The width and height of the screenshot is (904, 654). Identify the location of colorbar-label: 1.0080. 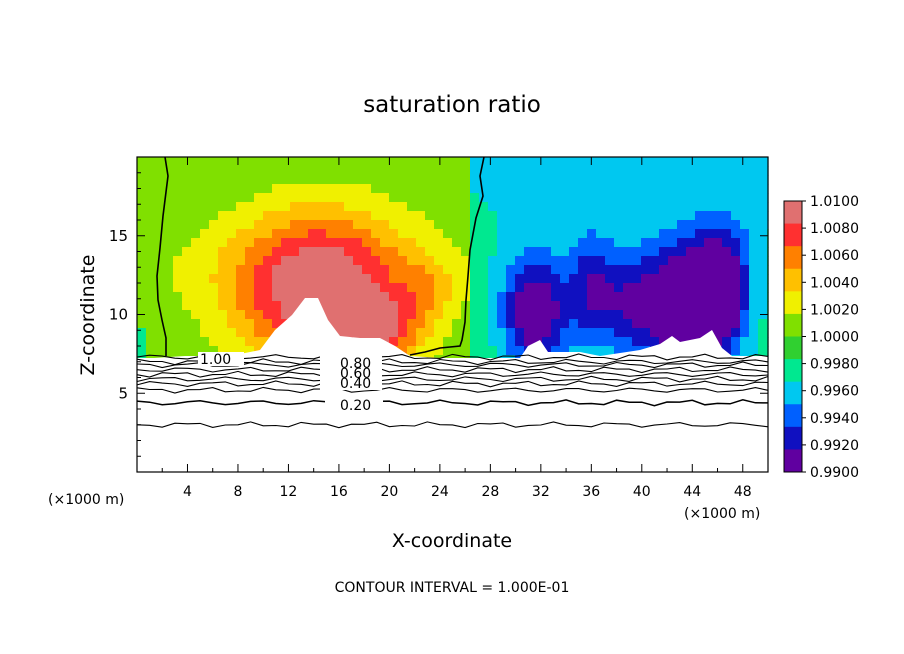
(834, 229).